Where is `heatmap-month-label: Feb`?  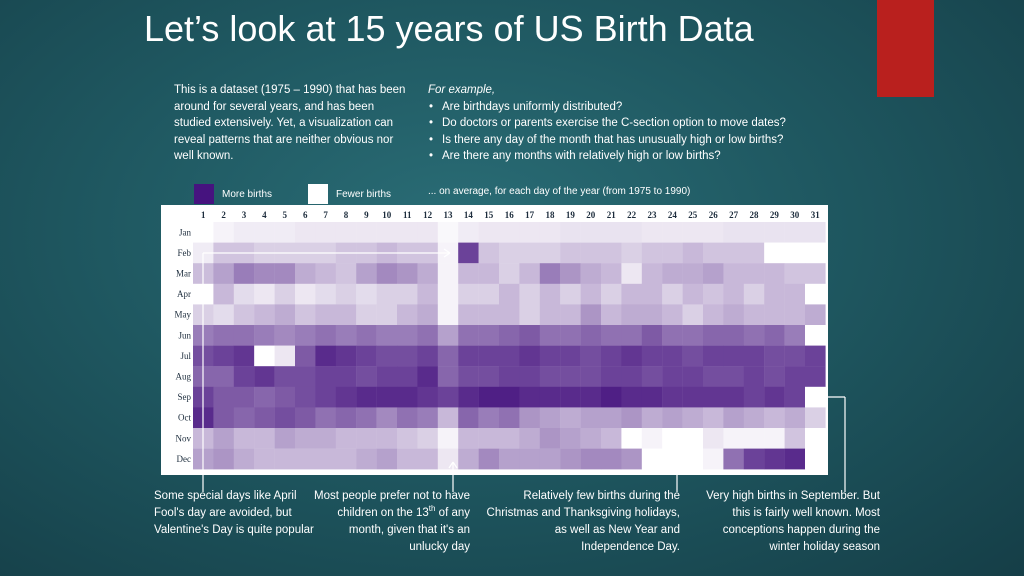
heatmap-month-label: Feb is located at coordinates (185, 253).